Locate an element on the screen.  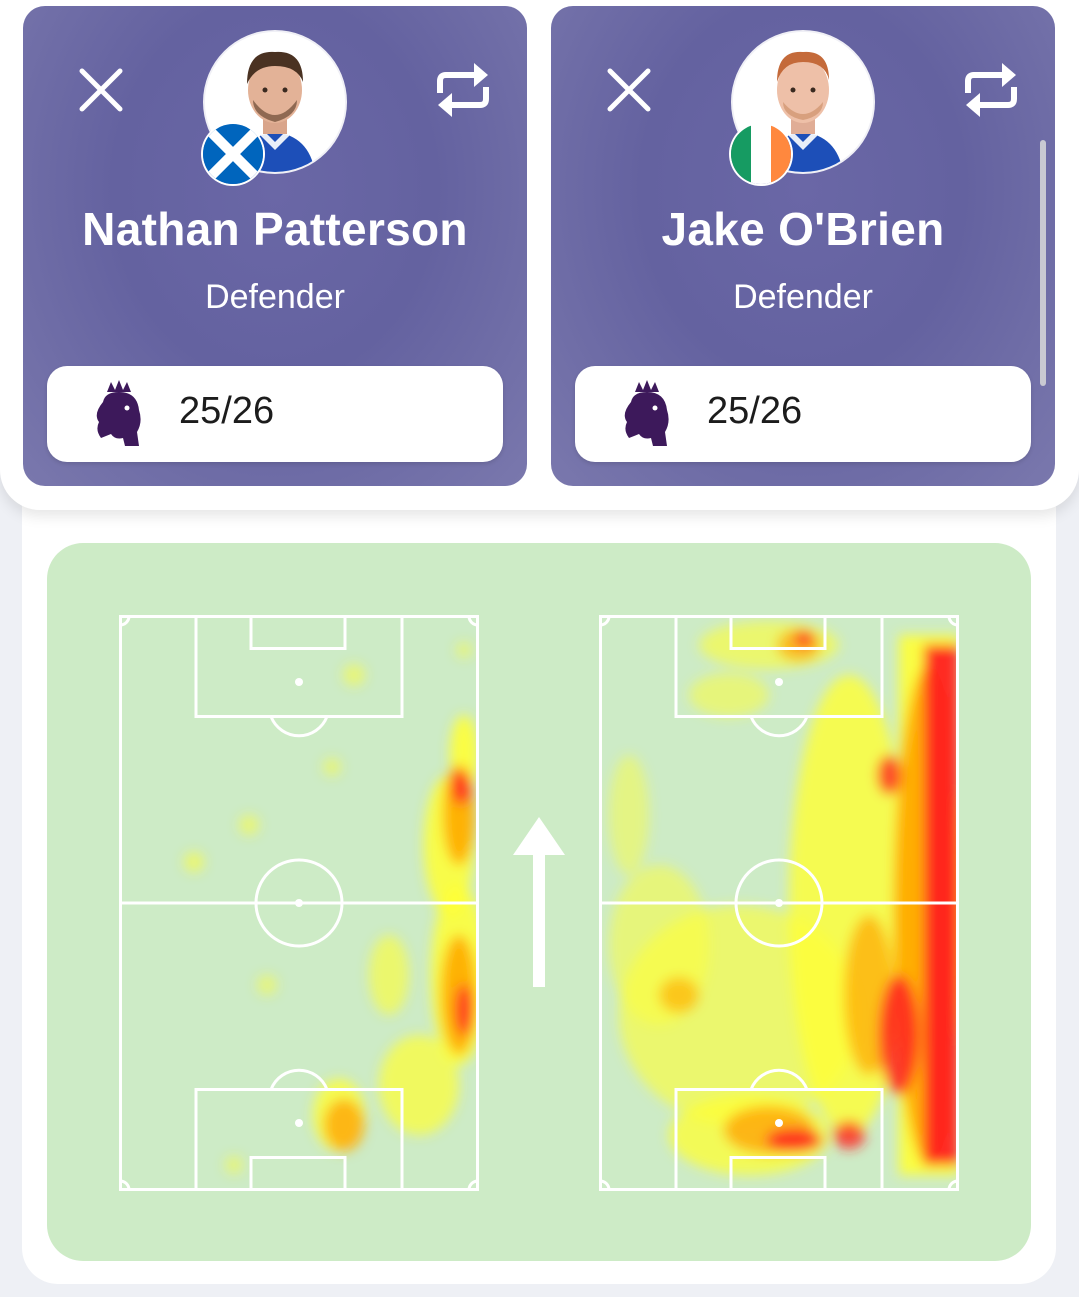
heatmap-pitch-left is located at coordinates (299, 903).